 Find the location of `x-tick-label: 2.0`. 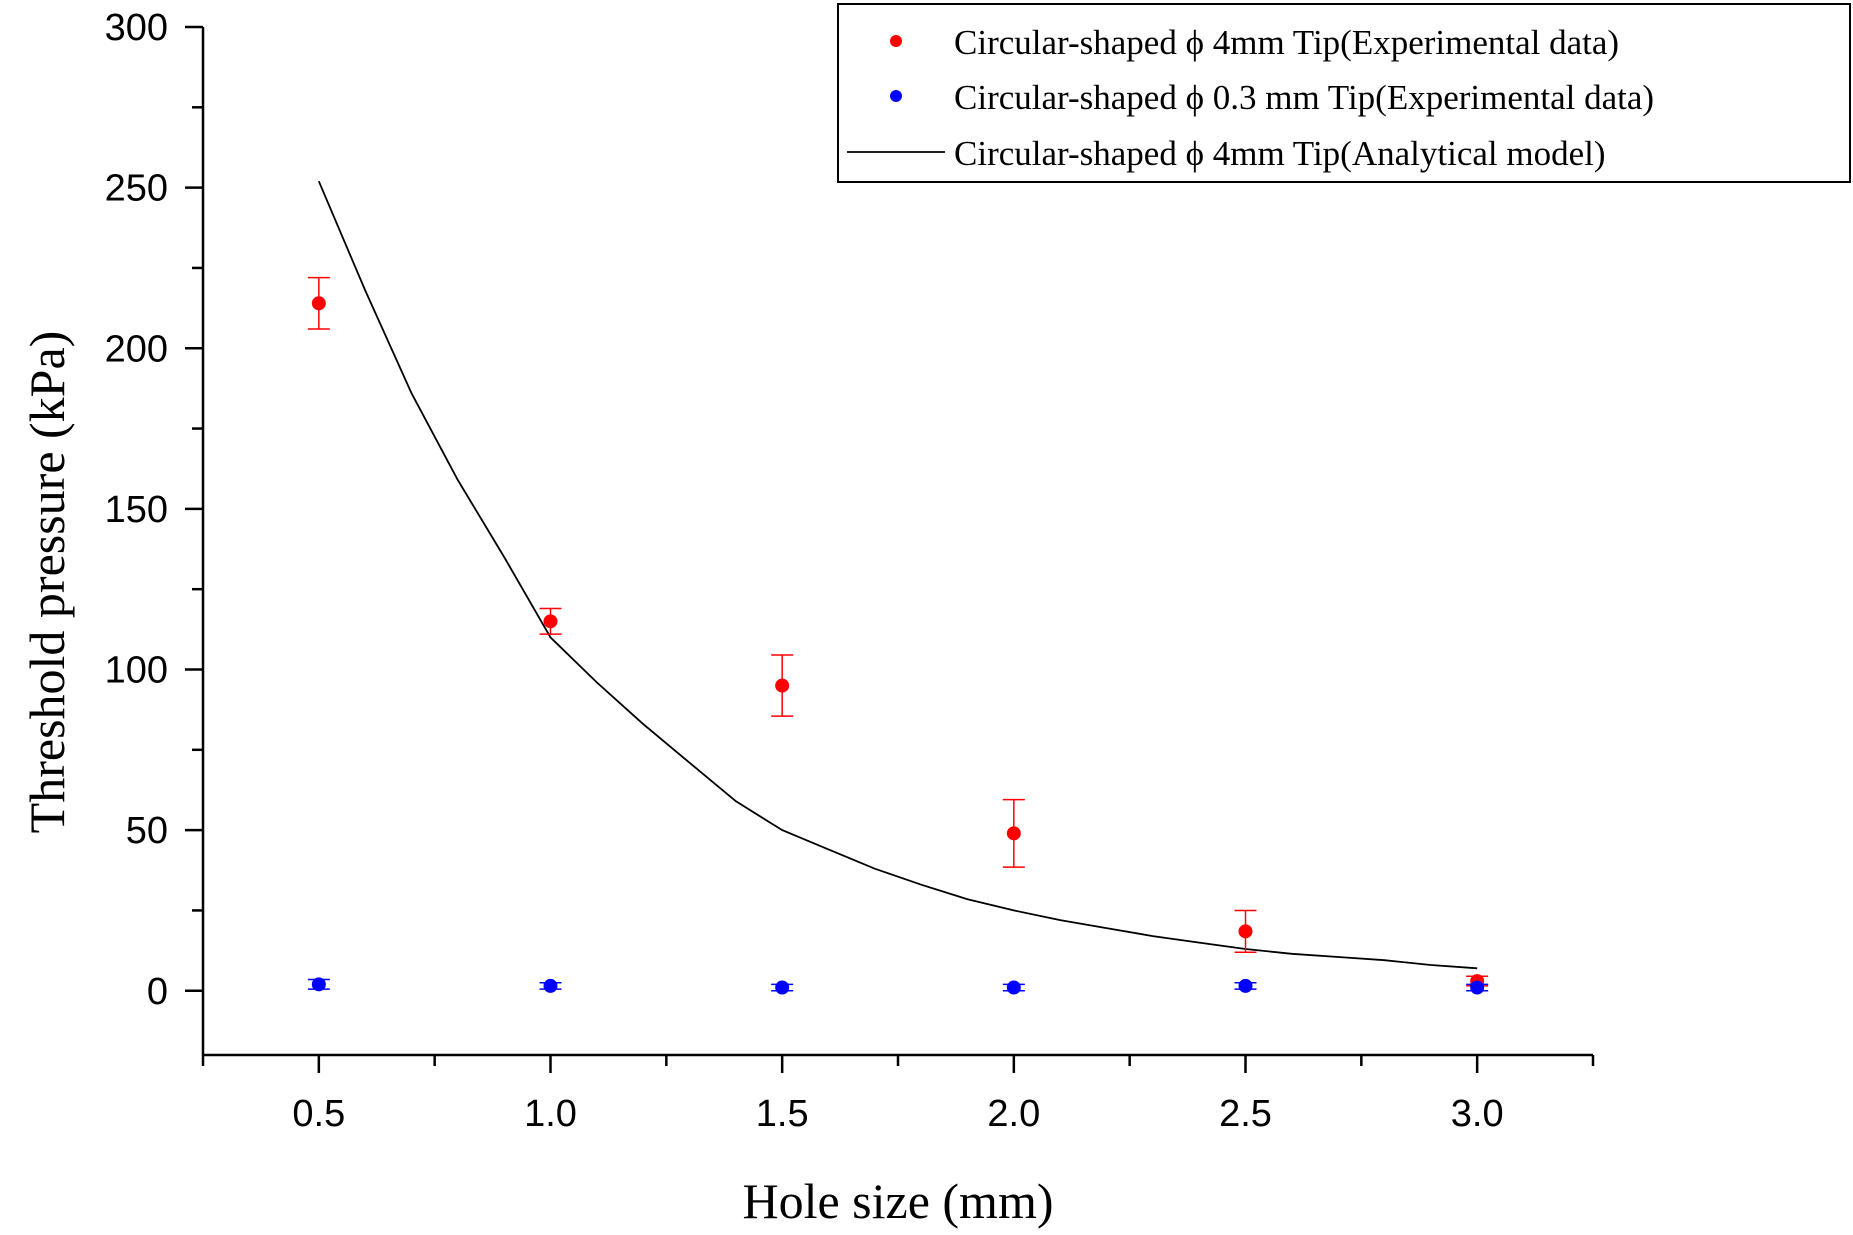

x-tick-label: 2.0 is located at coordinates (1013, 1114).